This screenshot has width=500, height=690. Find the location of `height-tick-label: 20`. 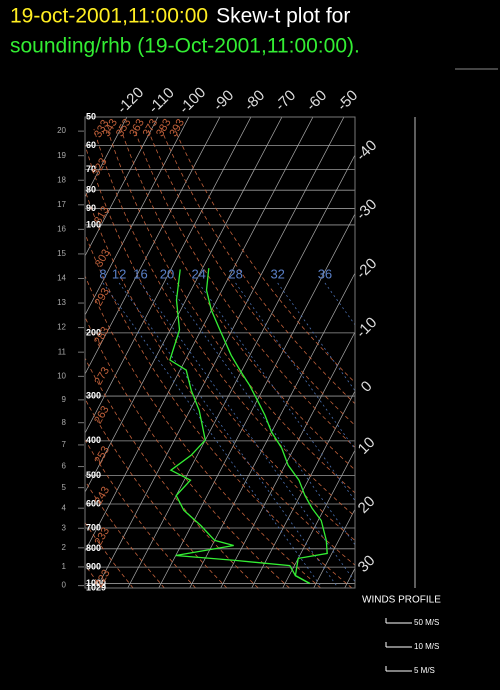

height-tick-label: 20 is located at coordinates (61, 130).